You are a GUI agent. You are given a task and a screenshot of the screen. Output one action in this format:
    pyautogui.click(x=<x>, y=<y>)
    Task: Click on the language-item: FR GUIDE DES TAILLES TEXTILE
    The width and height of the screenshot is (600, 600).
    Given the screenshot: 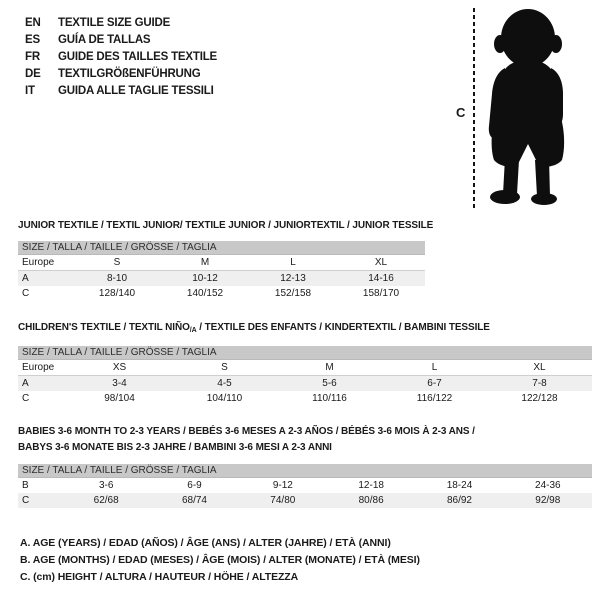 What is the action you would take?
    pyautogui.click(x=121, y=56)
    